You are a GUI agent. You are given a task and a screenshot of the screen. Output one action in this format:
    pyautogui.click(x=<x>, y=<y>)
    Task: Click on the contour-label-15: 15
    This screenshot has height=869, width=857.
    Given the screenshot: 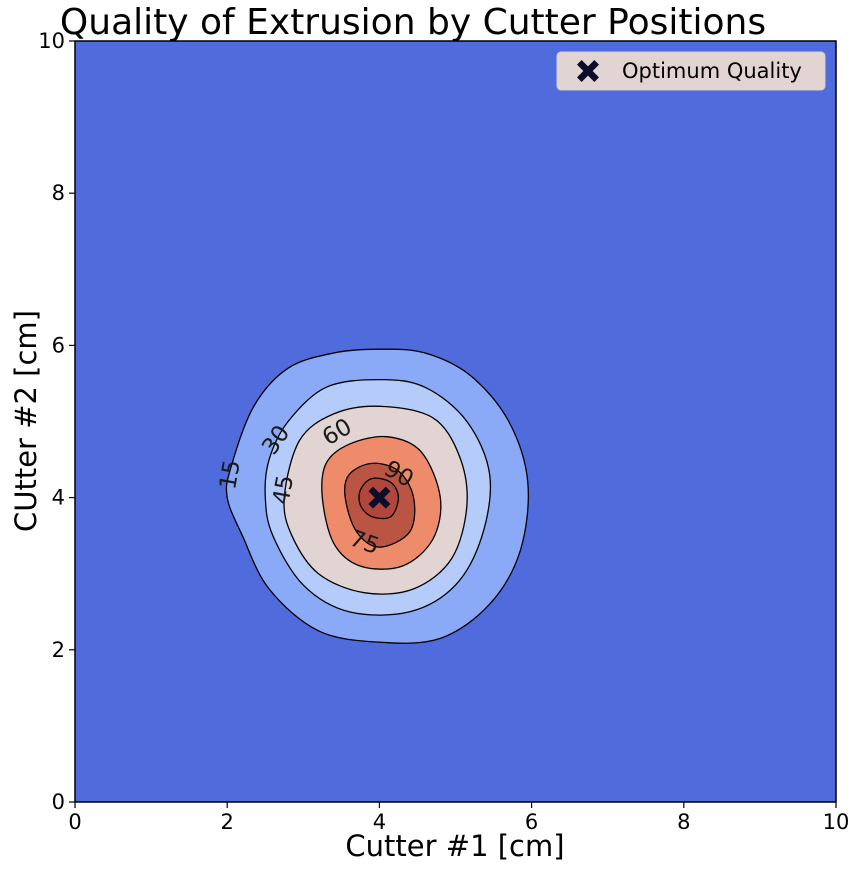 What is the action you would take?
    pyautogui.click(x=230, y=474)
    